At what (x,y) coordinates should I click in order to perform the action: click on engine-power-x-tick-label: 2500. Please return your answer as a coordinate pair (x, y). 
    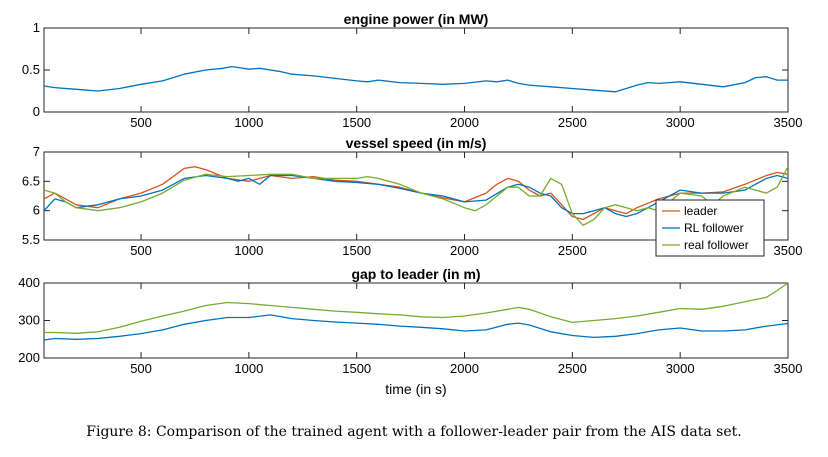
    Looking at the image, I should click on (572, 122).